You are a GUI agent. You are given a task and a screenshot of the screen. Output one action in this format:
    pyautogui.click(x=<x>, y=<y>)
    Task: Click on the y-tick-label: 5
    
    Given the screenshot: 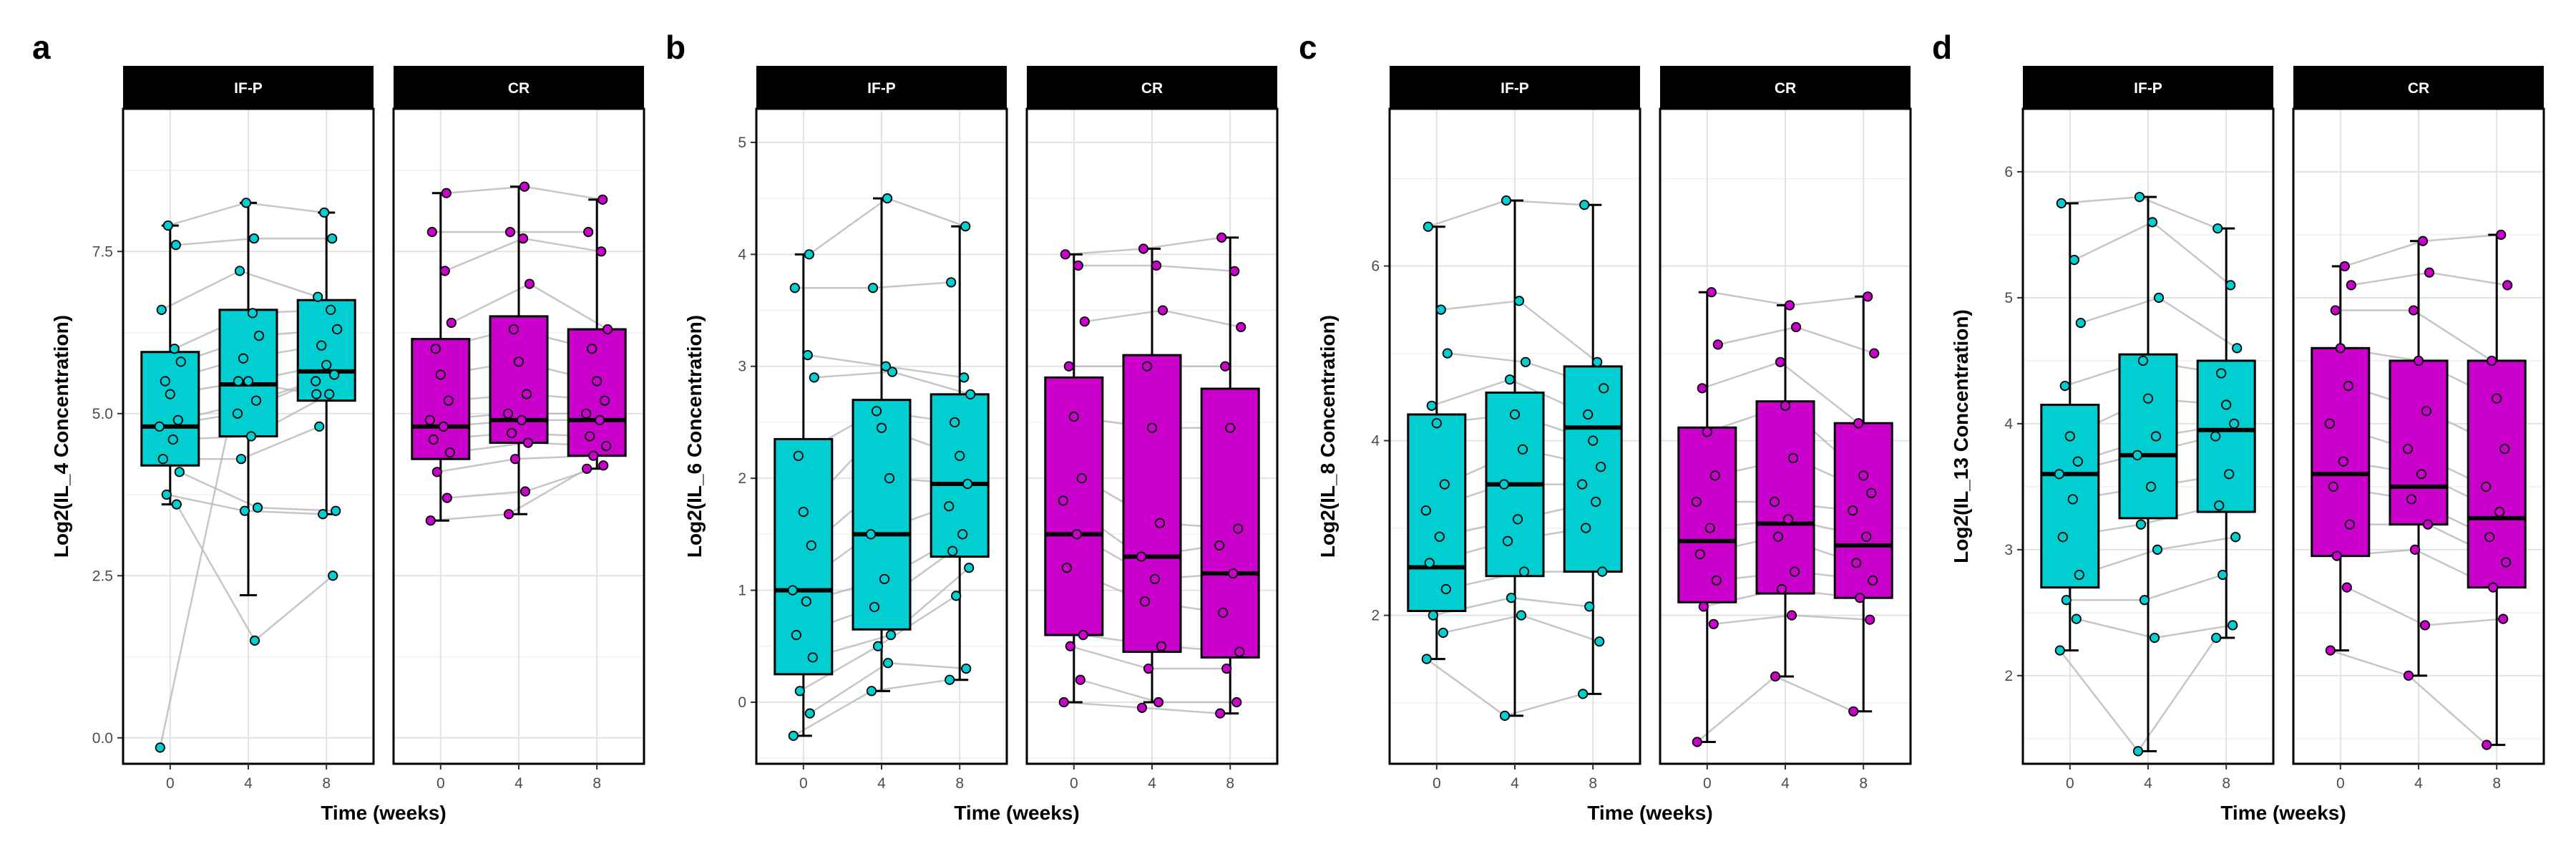 What is the action you would take?
    pyautogui.click(x=2008, y=298)
    